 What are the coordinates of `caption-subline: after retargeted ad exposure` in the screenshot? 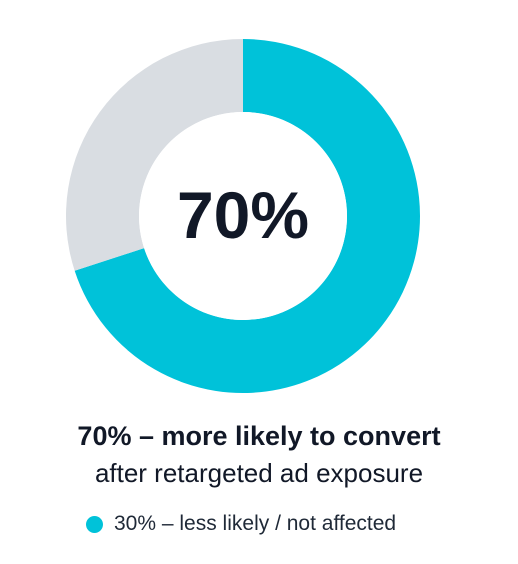 It's located at (259, 473).